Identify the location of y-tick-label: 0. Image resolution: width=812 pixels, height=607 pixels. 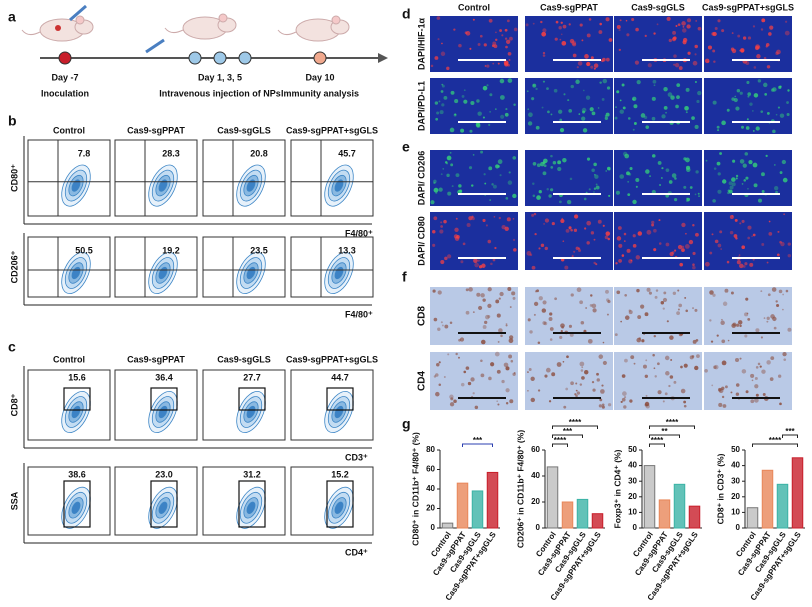
(738, 527).